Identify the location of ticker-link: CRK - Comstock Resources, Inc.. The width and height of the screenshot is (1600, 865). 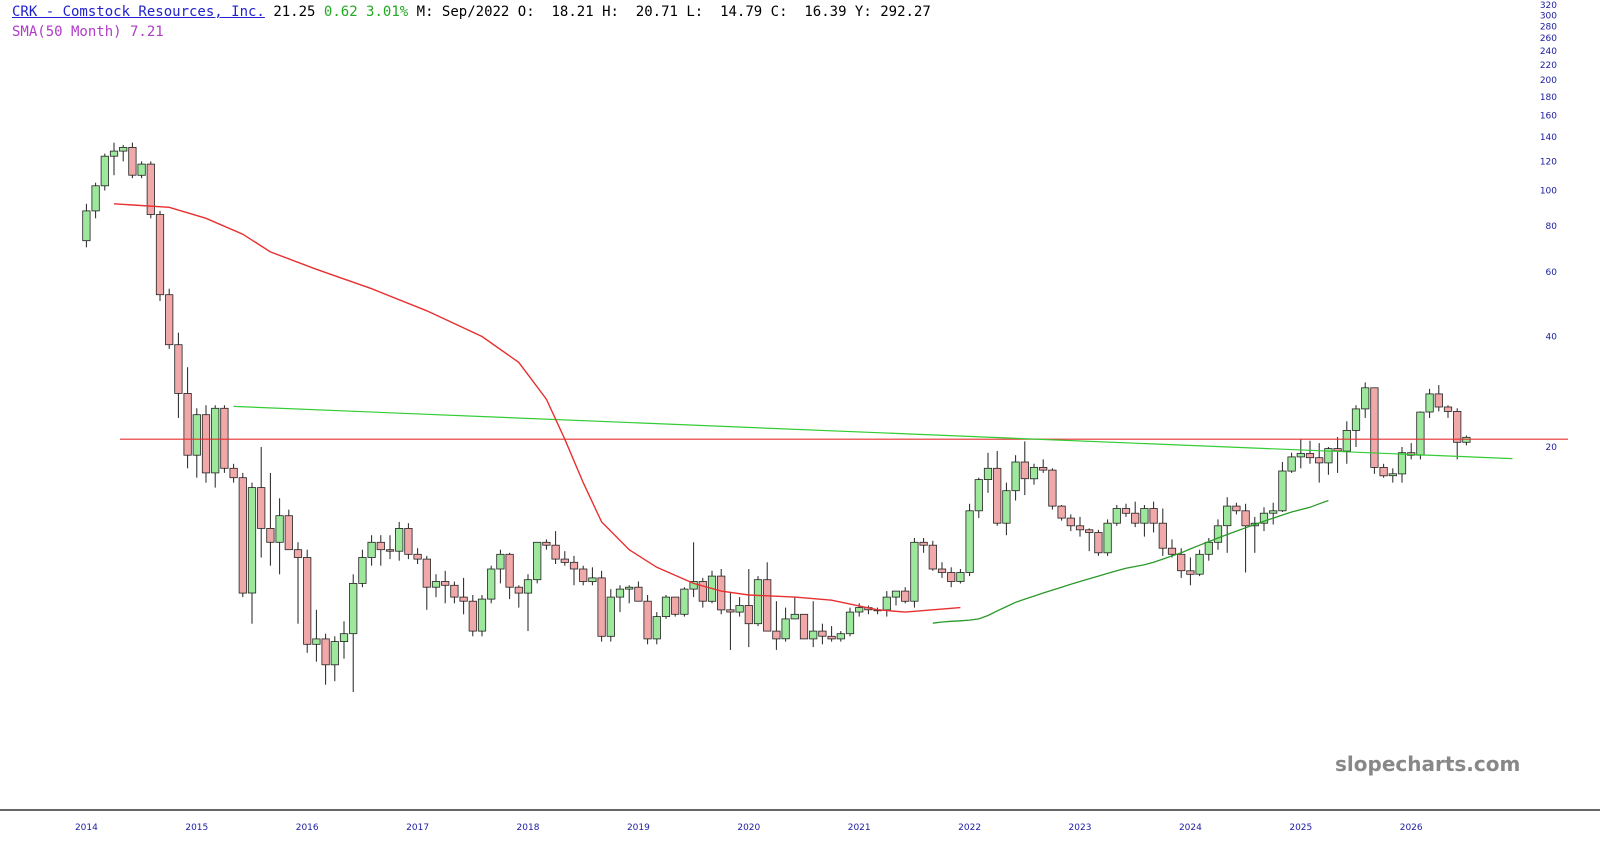
(138, 12).